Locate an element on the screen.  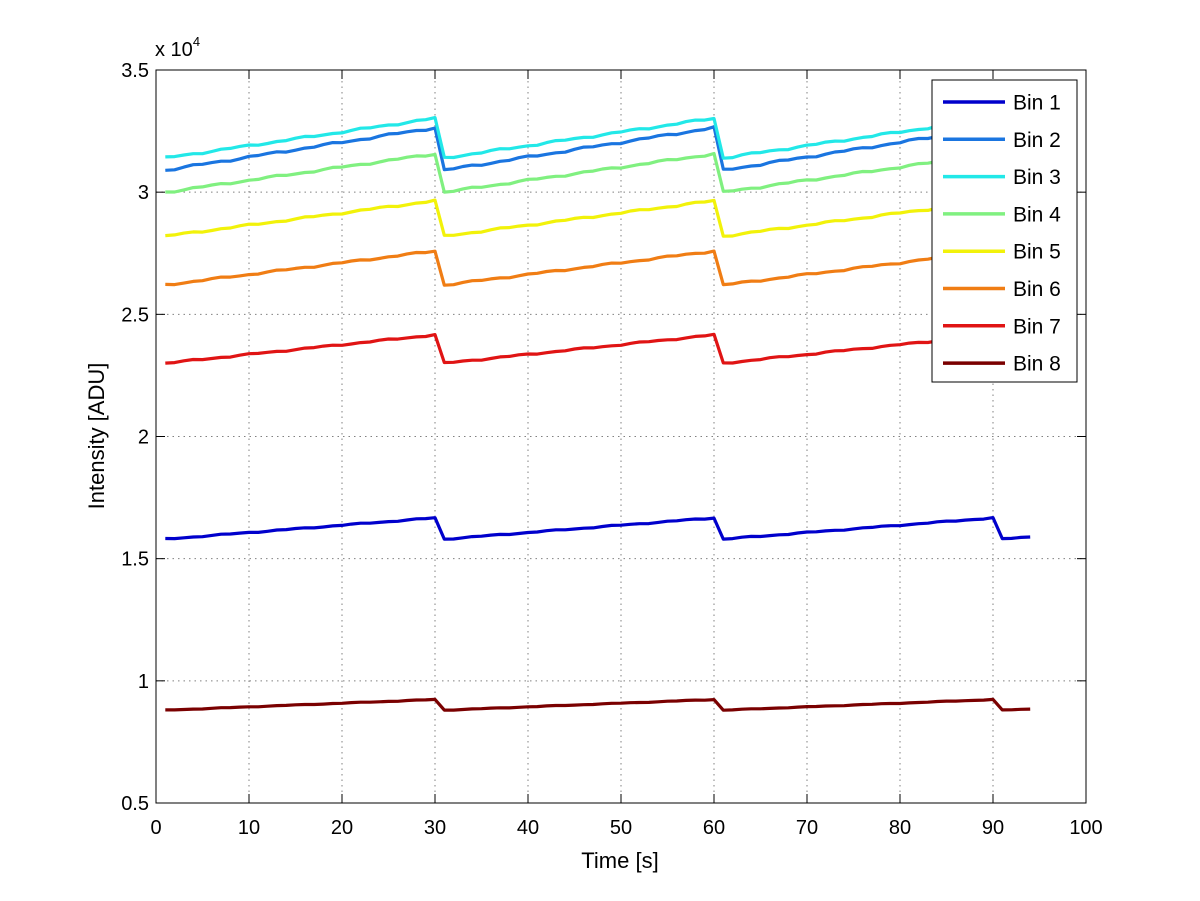
y-tick-label: 1.5 is located at coordinates (135, 560).